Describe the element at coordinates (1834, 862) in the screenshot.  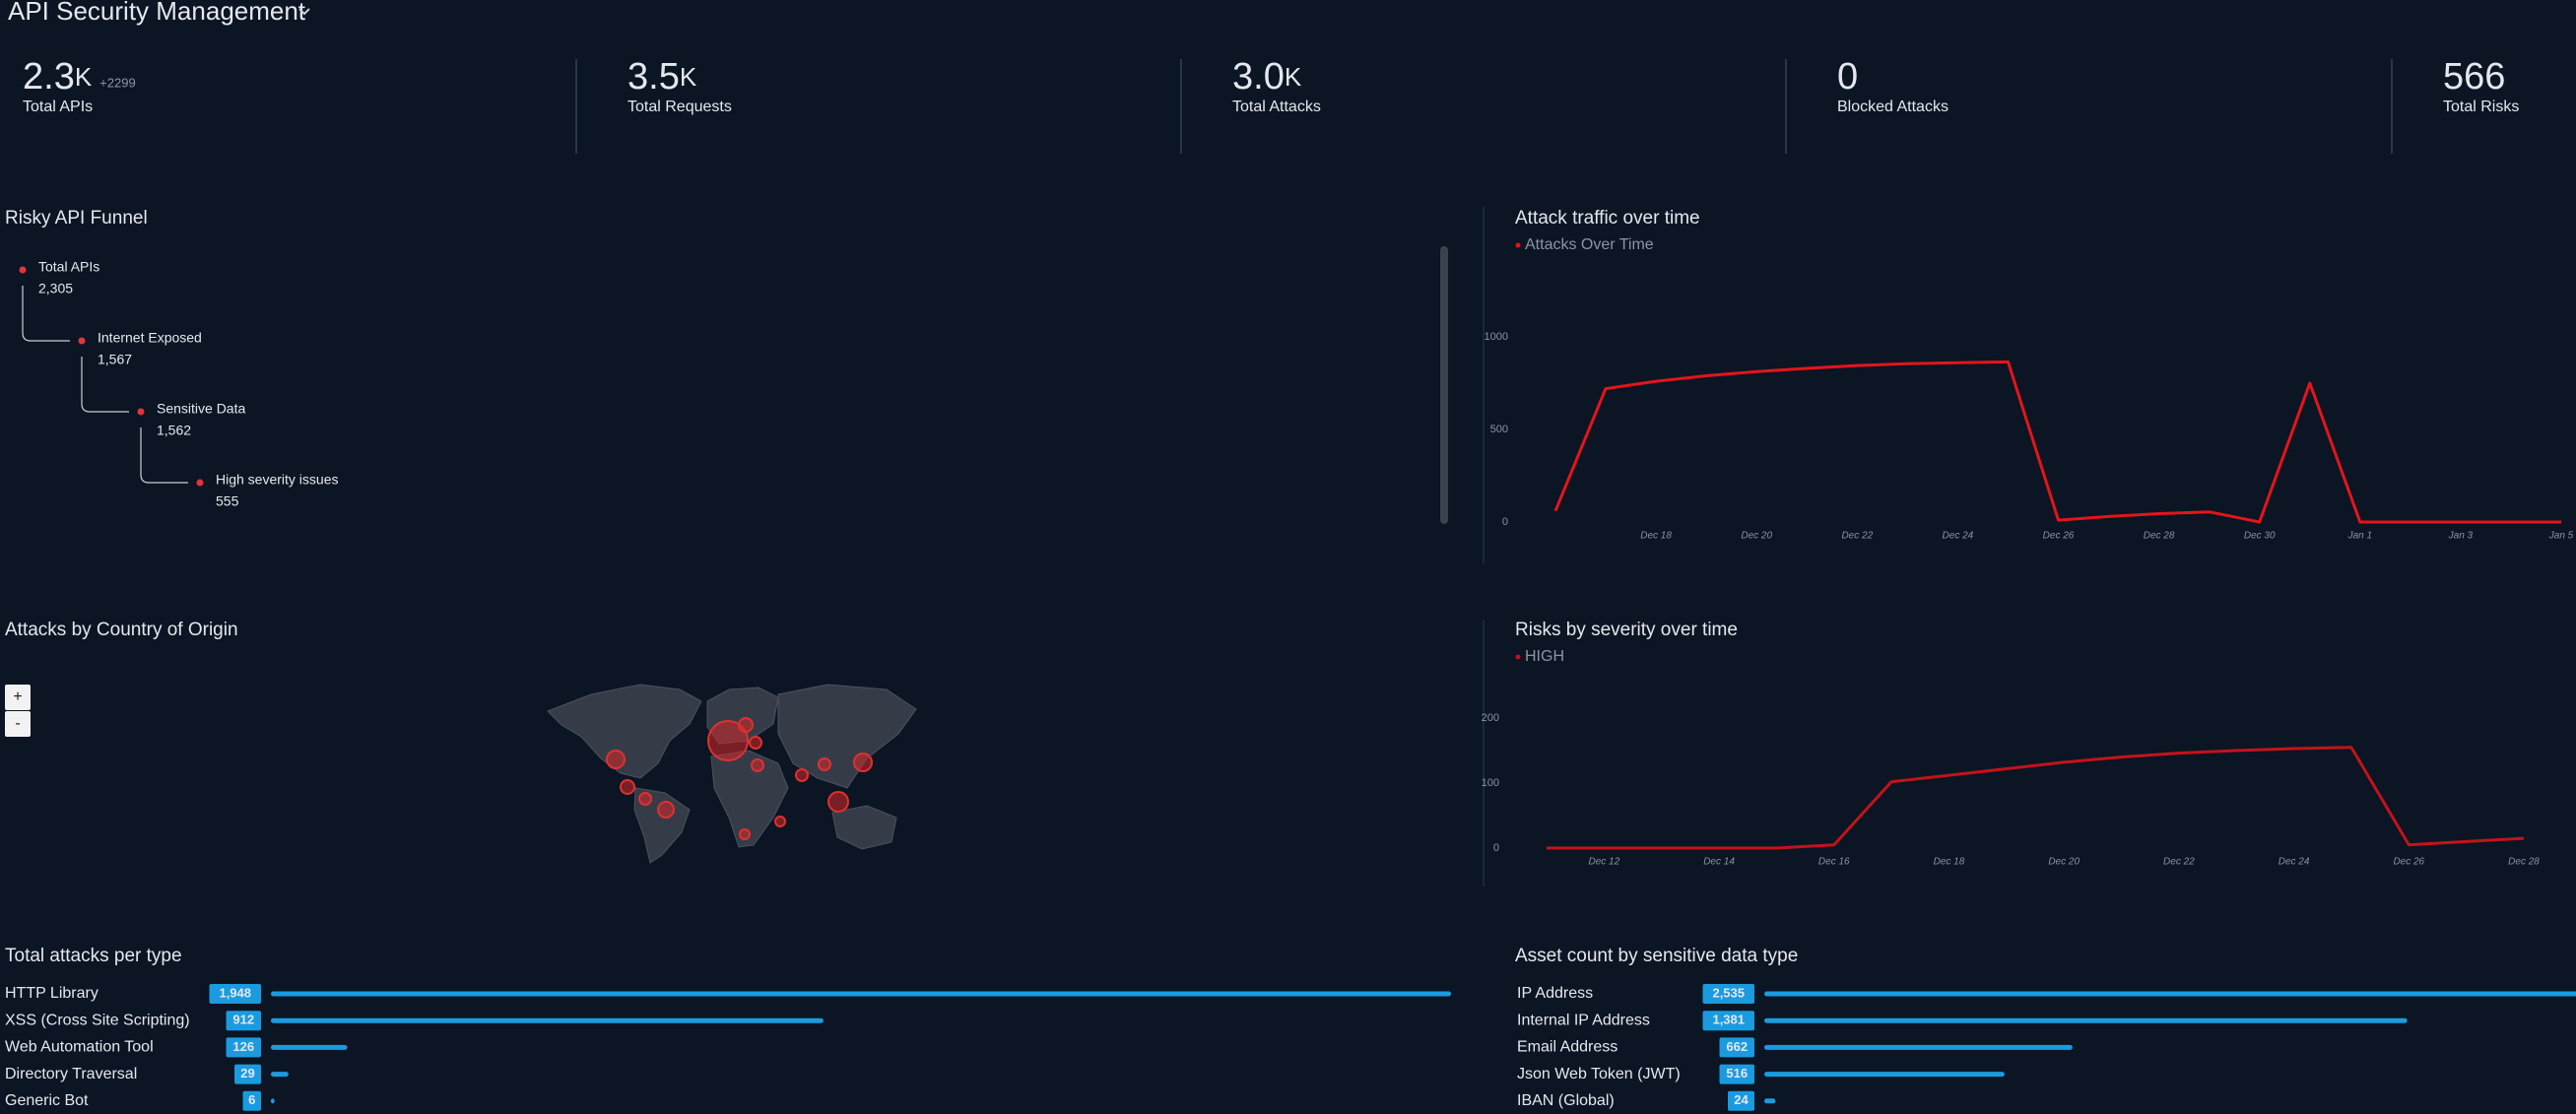
I see `x-tick-label: Dec 16` at that location.